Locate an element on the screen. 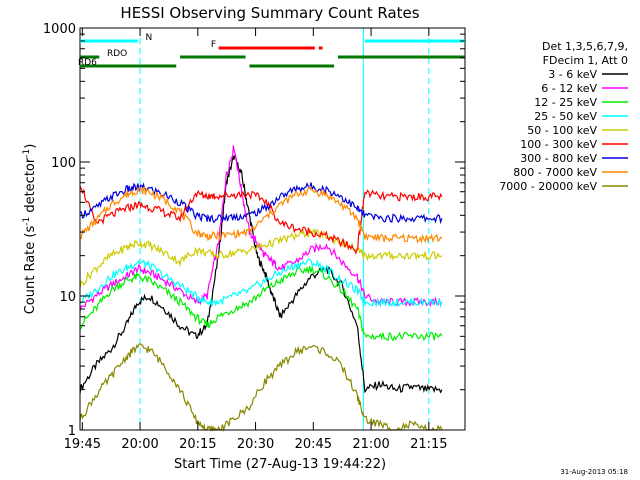  legend-entry-label: 7000 - 20000 keV is located at coordinates (548, 186).